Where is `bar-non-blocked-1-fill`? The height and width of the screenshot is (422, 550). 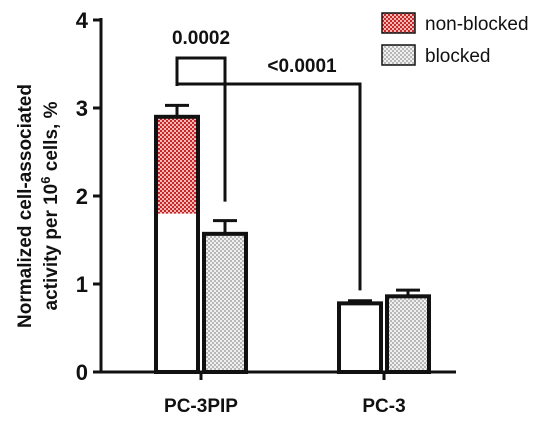
bar-non-blocked-1-fill is located at coordinates (360, 337).